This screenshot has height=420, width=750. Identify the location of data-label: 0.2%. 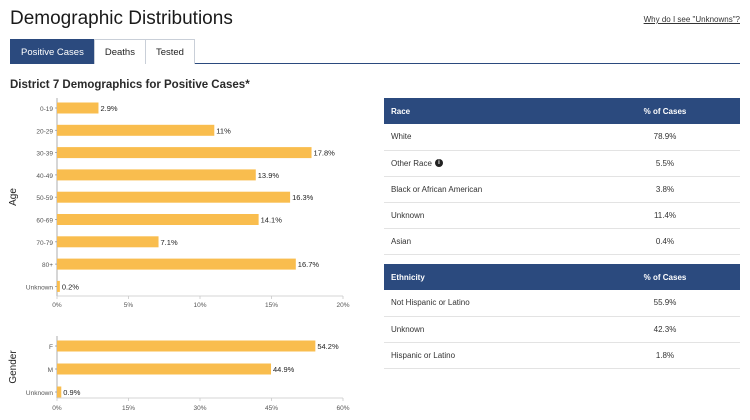
(70, 286).